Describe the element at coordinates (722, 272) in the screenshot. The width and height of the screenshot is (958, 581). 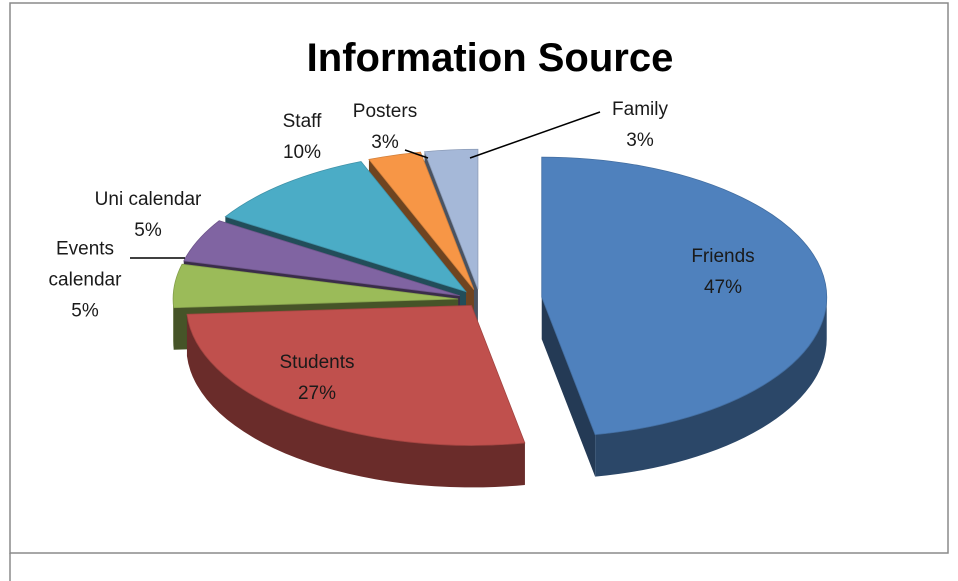
I see `slice-label: Friends 47%` at that location.